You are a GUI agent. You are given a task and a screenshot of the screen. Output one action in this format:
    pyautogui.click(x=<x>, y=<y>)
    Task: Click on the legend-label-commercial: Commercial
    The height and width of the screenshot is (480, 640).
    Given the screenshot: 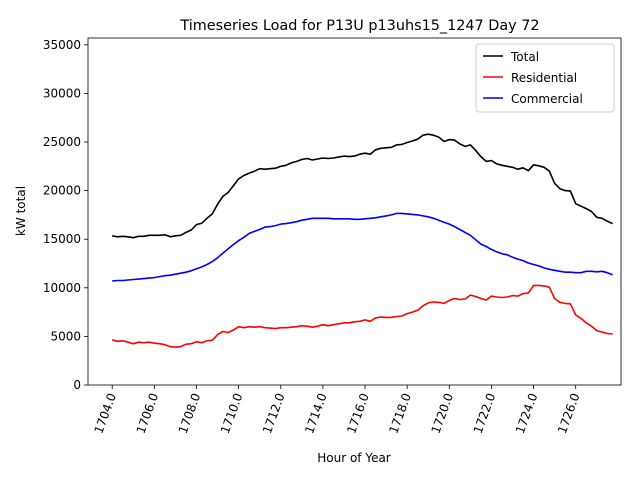 What is the action you would take?
    pyautogui.click(x=547, y=99)
    